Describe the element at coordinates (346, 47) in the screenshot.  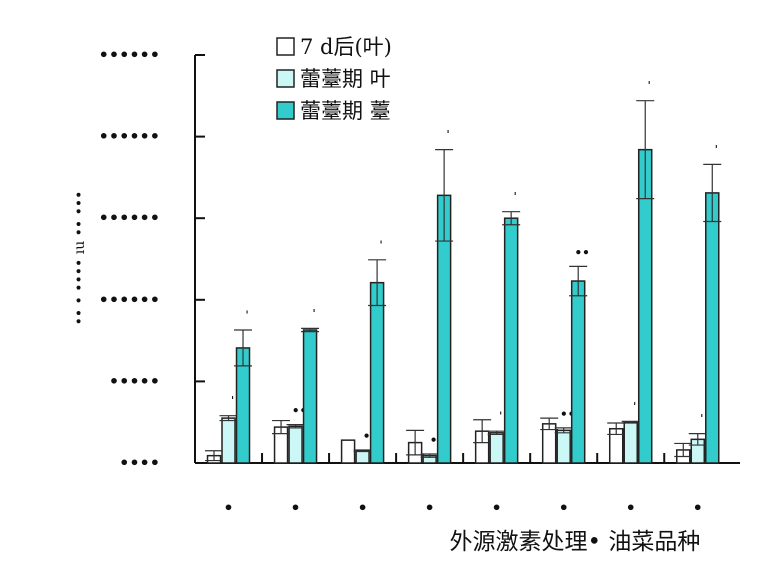
I see `legend-label: 7 d后(叶)` at that location.